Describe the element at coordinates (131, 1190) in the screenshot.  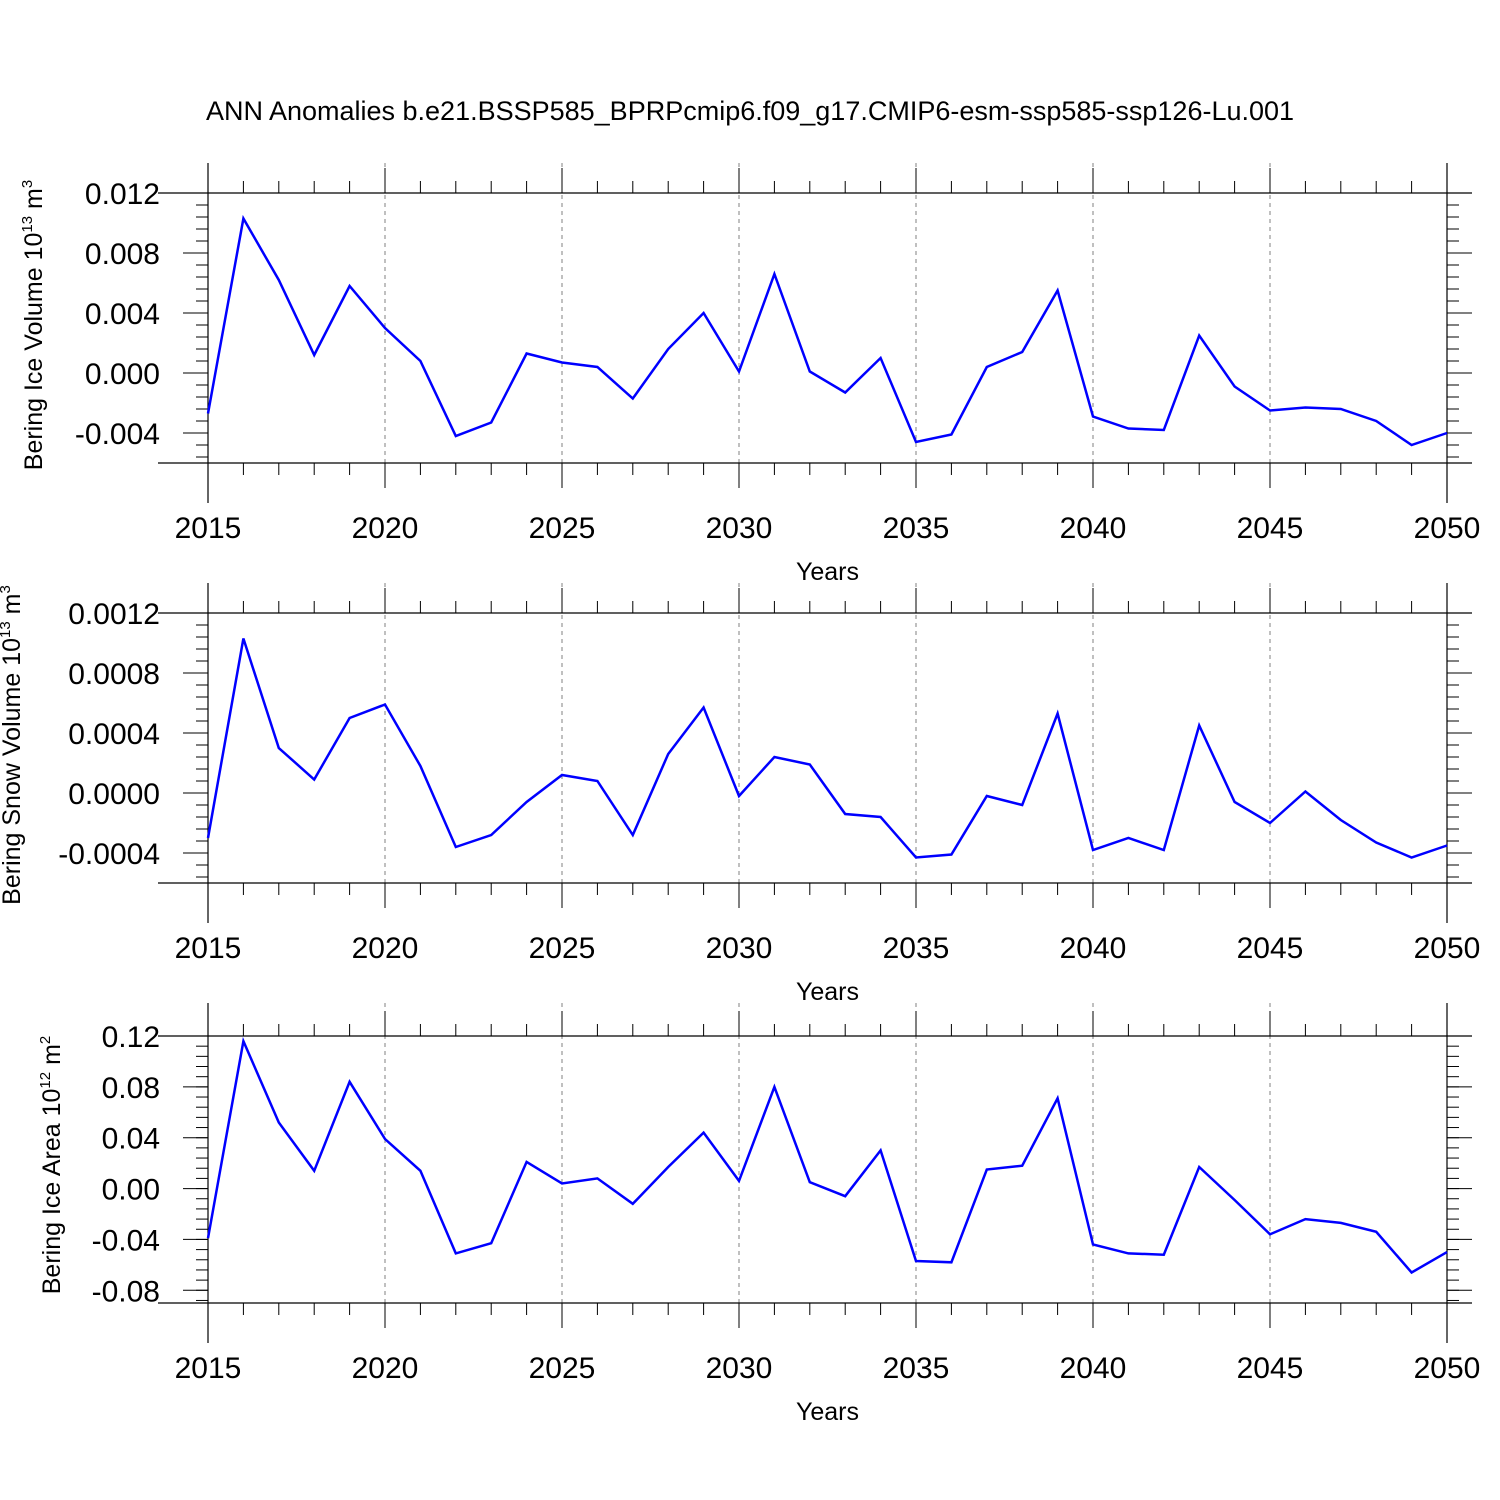
I see `y-tick-label: 0.00` at that location.